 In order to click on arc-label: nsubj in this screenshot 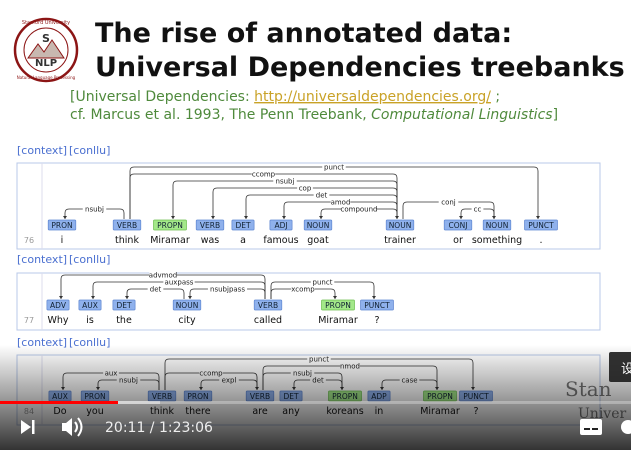, I will do `click(94, 210)`.